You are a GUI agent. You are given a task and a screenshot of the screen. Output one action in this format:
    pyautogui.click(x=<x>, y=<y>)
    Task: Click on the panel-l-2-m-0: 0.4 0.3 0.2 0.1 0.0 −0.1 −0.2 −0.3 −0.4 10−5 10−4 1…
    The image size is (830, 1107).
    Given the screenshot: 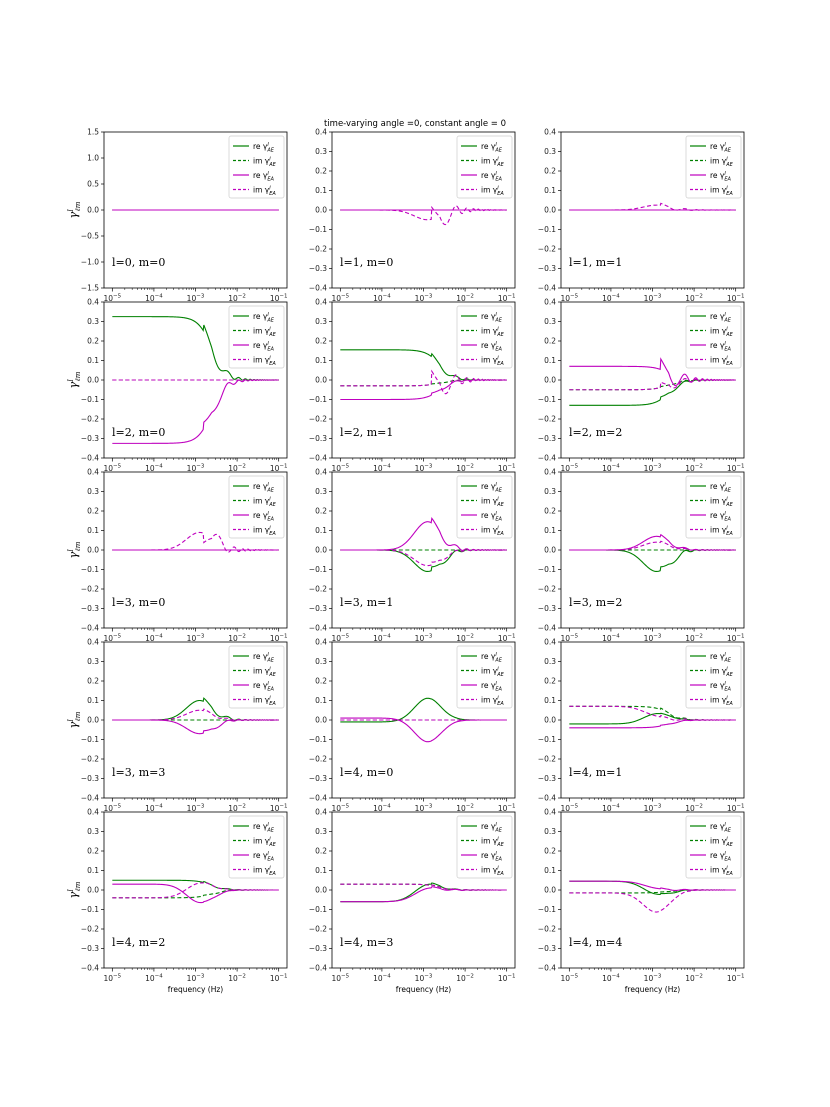 What is the action you would take?
    pyautogui.click(x=177, y=386)
    